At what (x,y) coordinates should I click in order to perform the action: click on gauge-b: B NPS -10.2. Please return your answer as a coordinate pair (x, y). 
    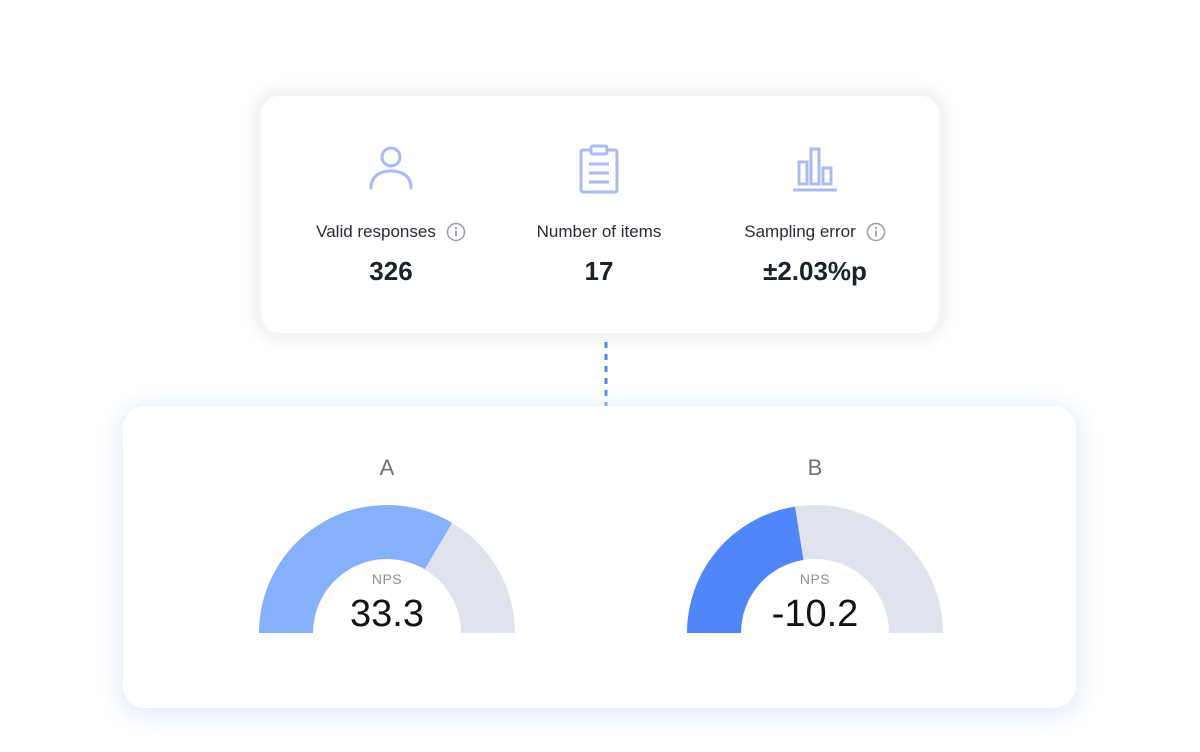
    Looking at the image, I should click on (815, 545).